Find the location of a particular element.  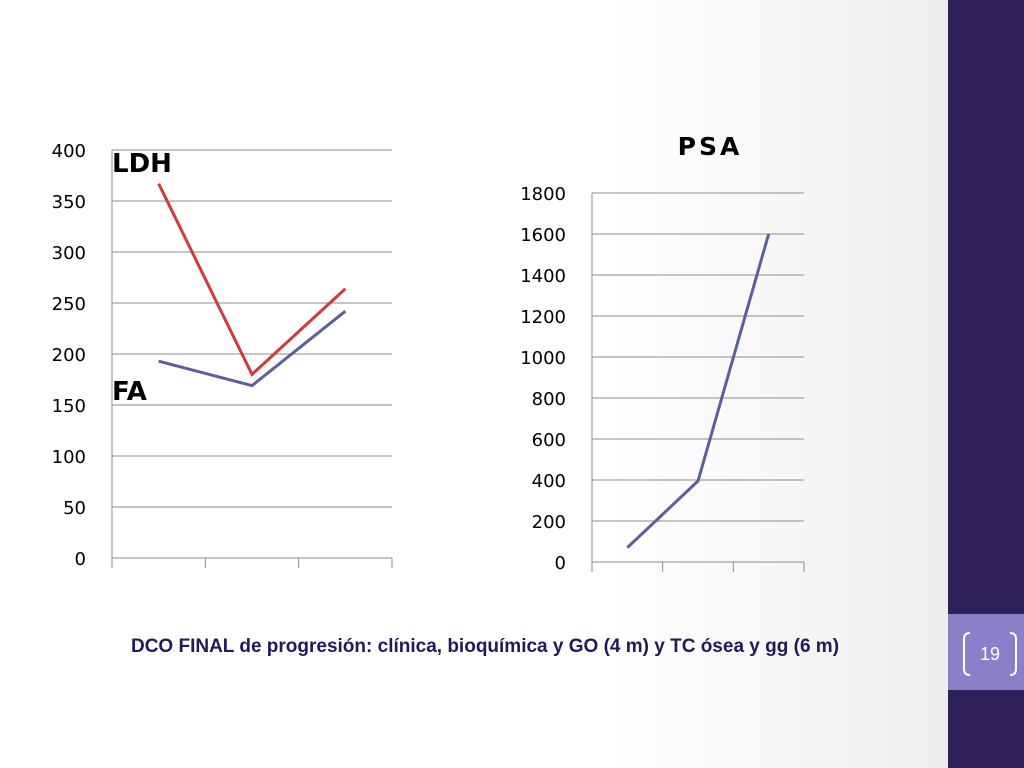

y-tick-label: 300 is located at coordinates (69, 253).